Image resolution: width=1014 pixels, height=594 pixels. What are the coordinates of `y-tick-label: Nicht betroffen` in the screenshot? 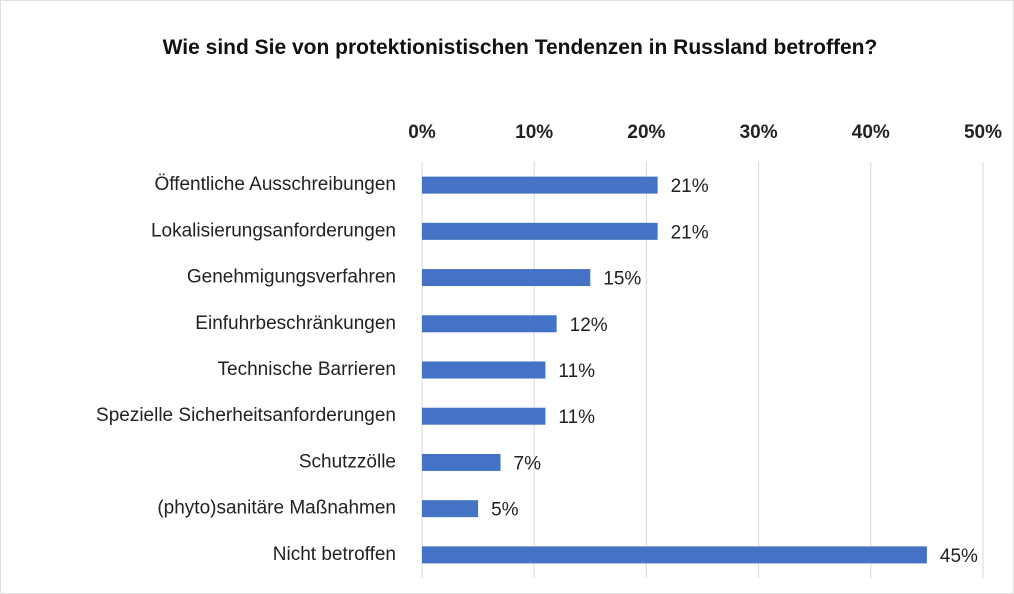 It's located at (334, 554).